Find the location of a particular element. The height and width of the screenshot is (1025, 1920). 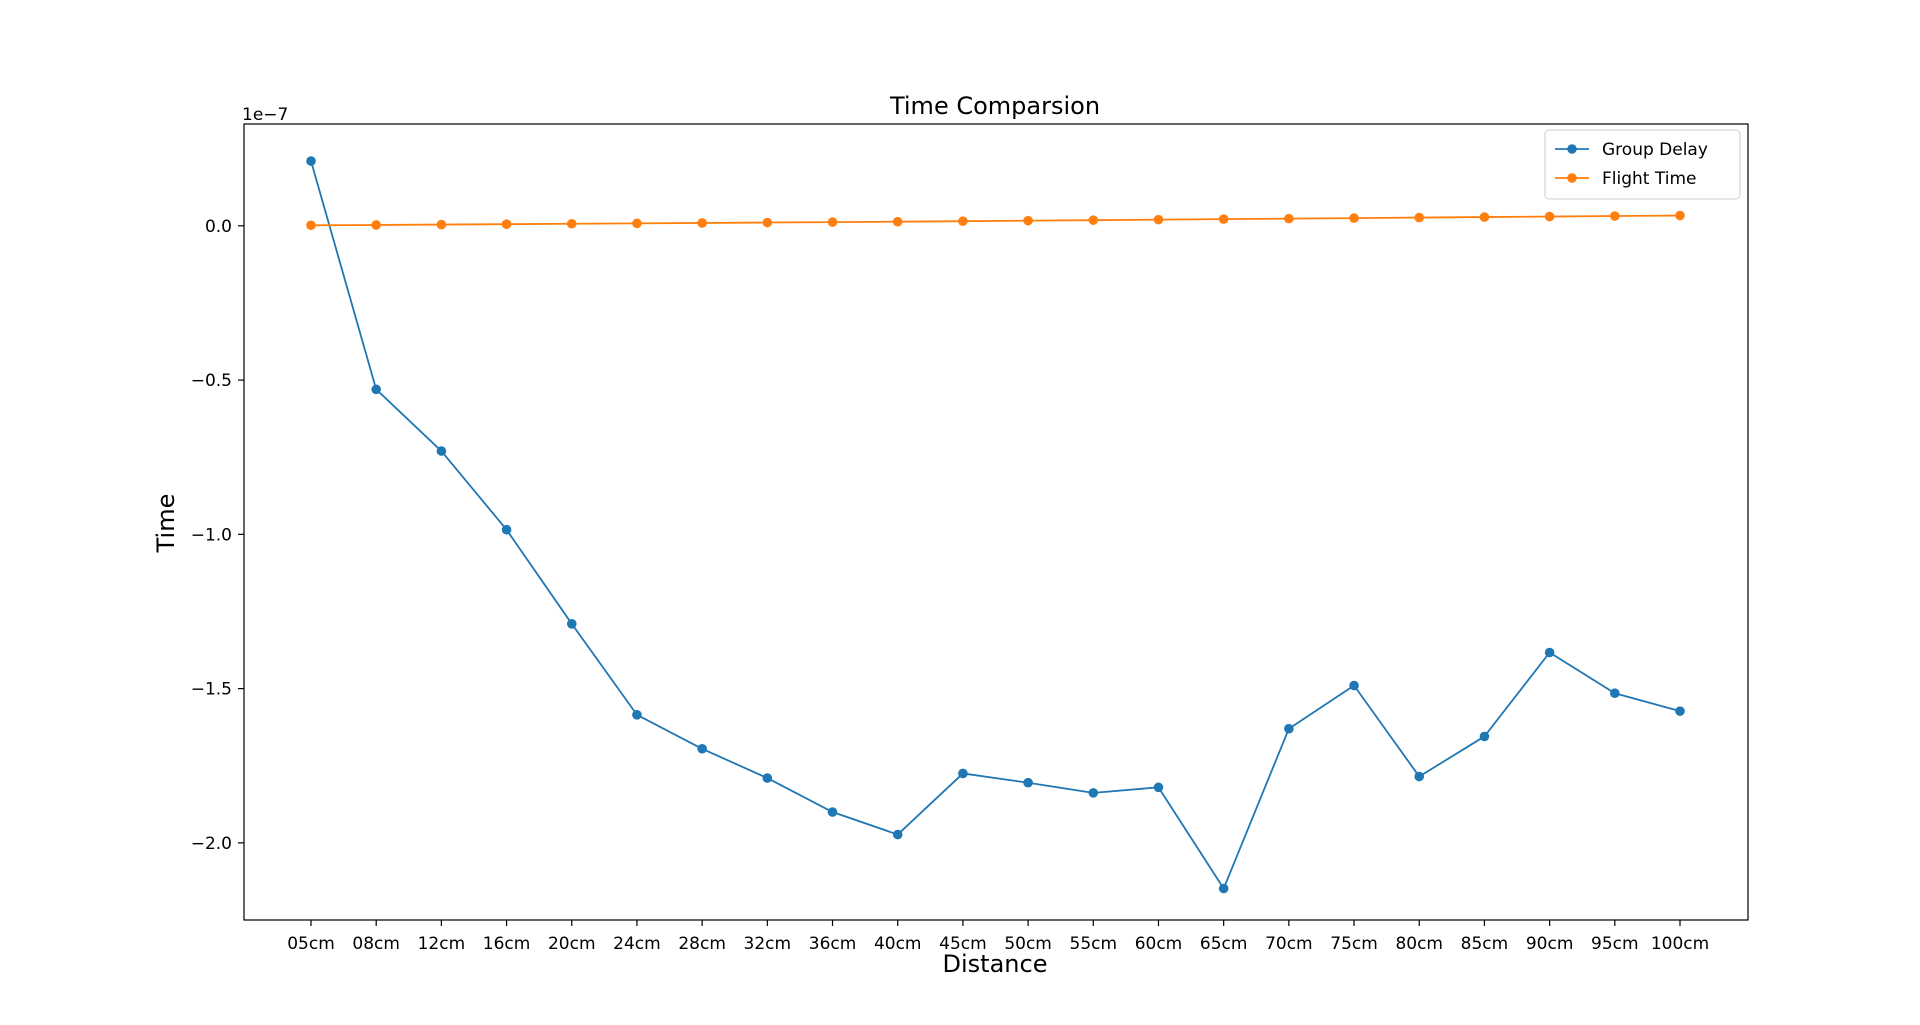

x-tick-label: 12cm is located at coordinates (442, 944).